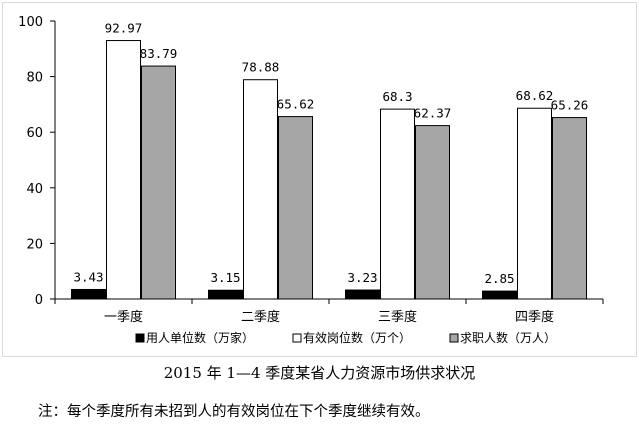 This screenshot has width=639, height=446. I want to click on legend-label: 有效岗位数（万个）, so click(357, 337).